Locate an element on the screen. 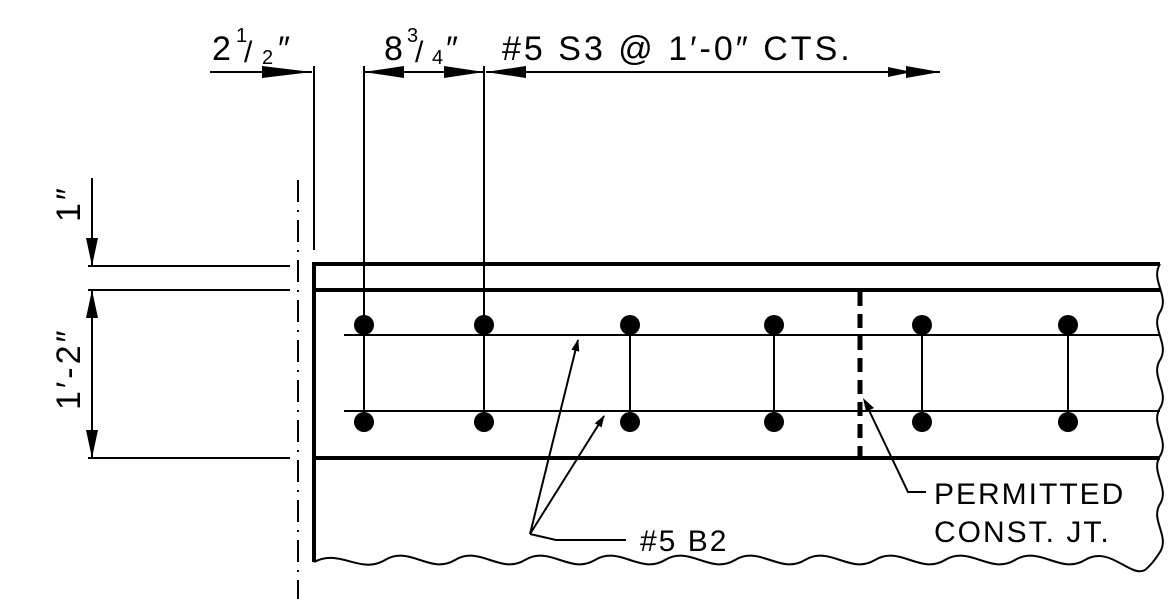  b2-label: #5 B2 is located at coordinates (684, 541).